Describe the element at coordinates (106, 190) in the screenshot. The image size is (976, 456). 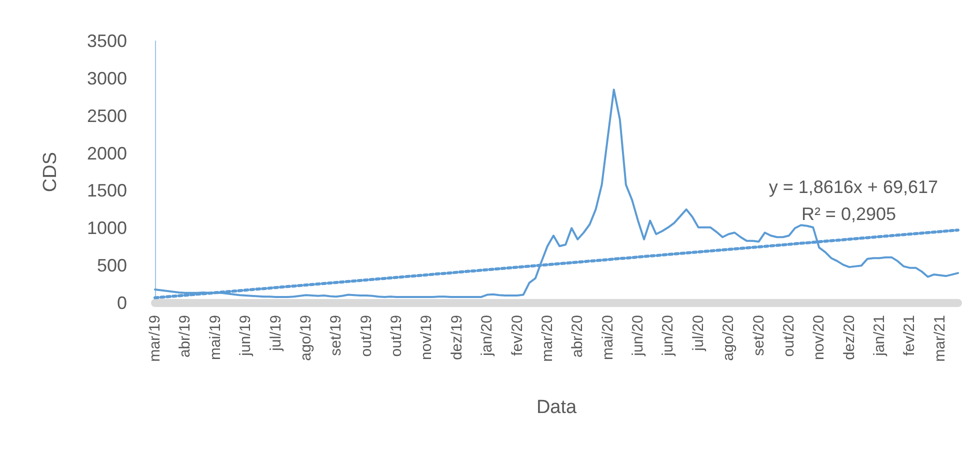
I see `y-tick-label: 1500` at that location.